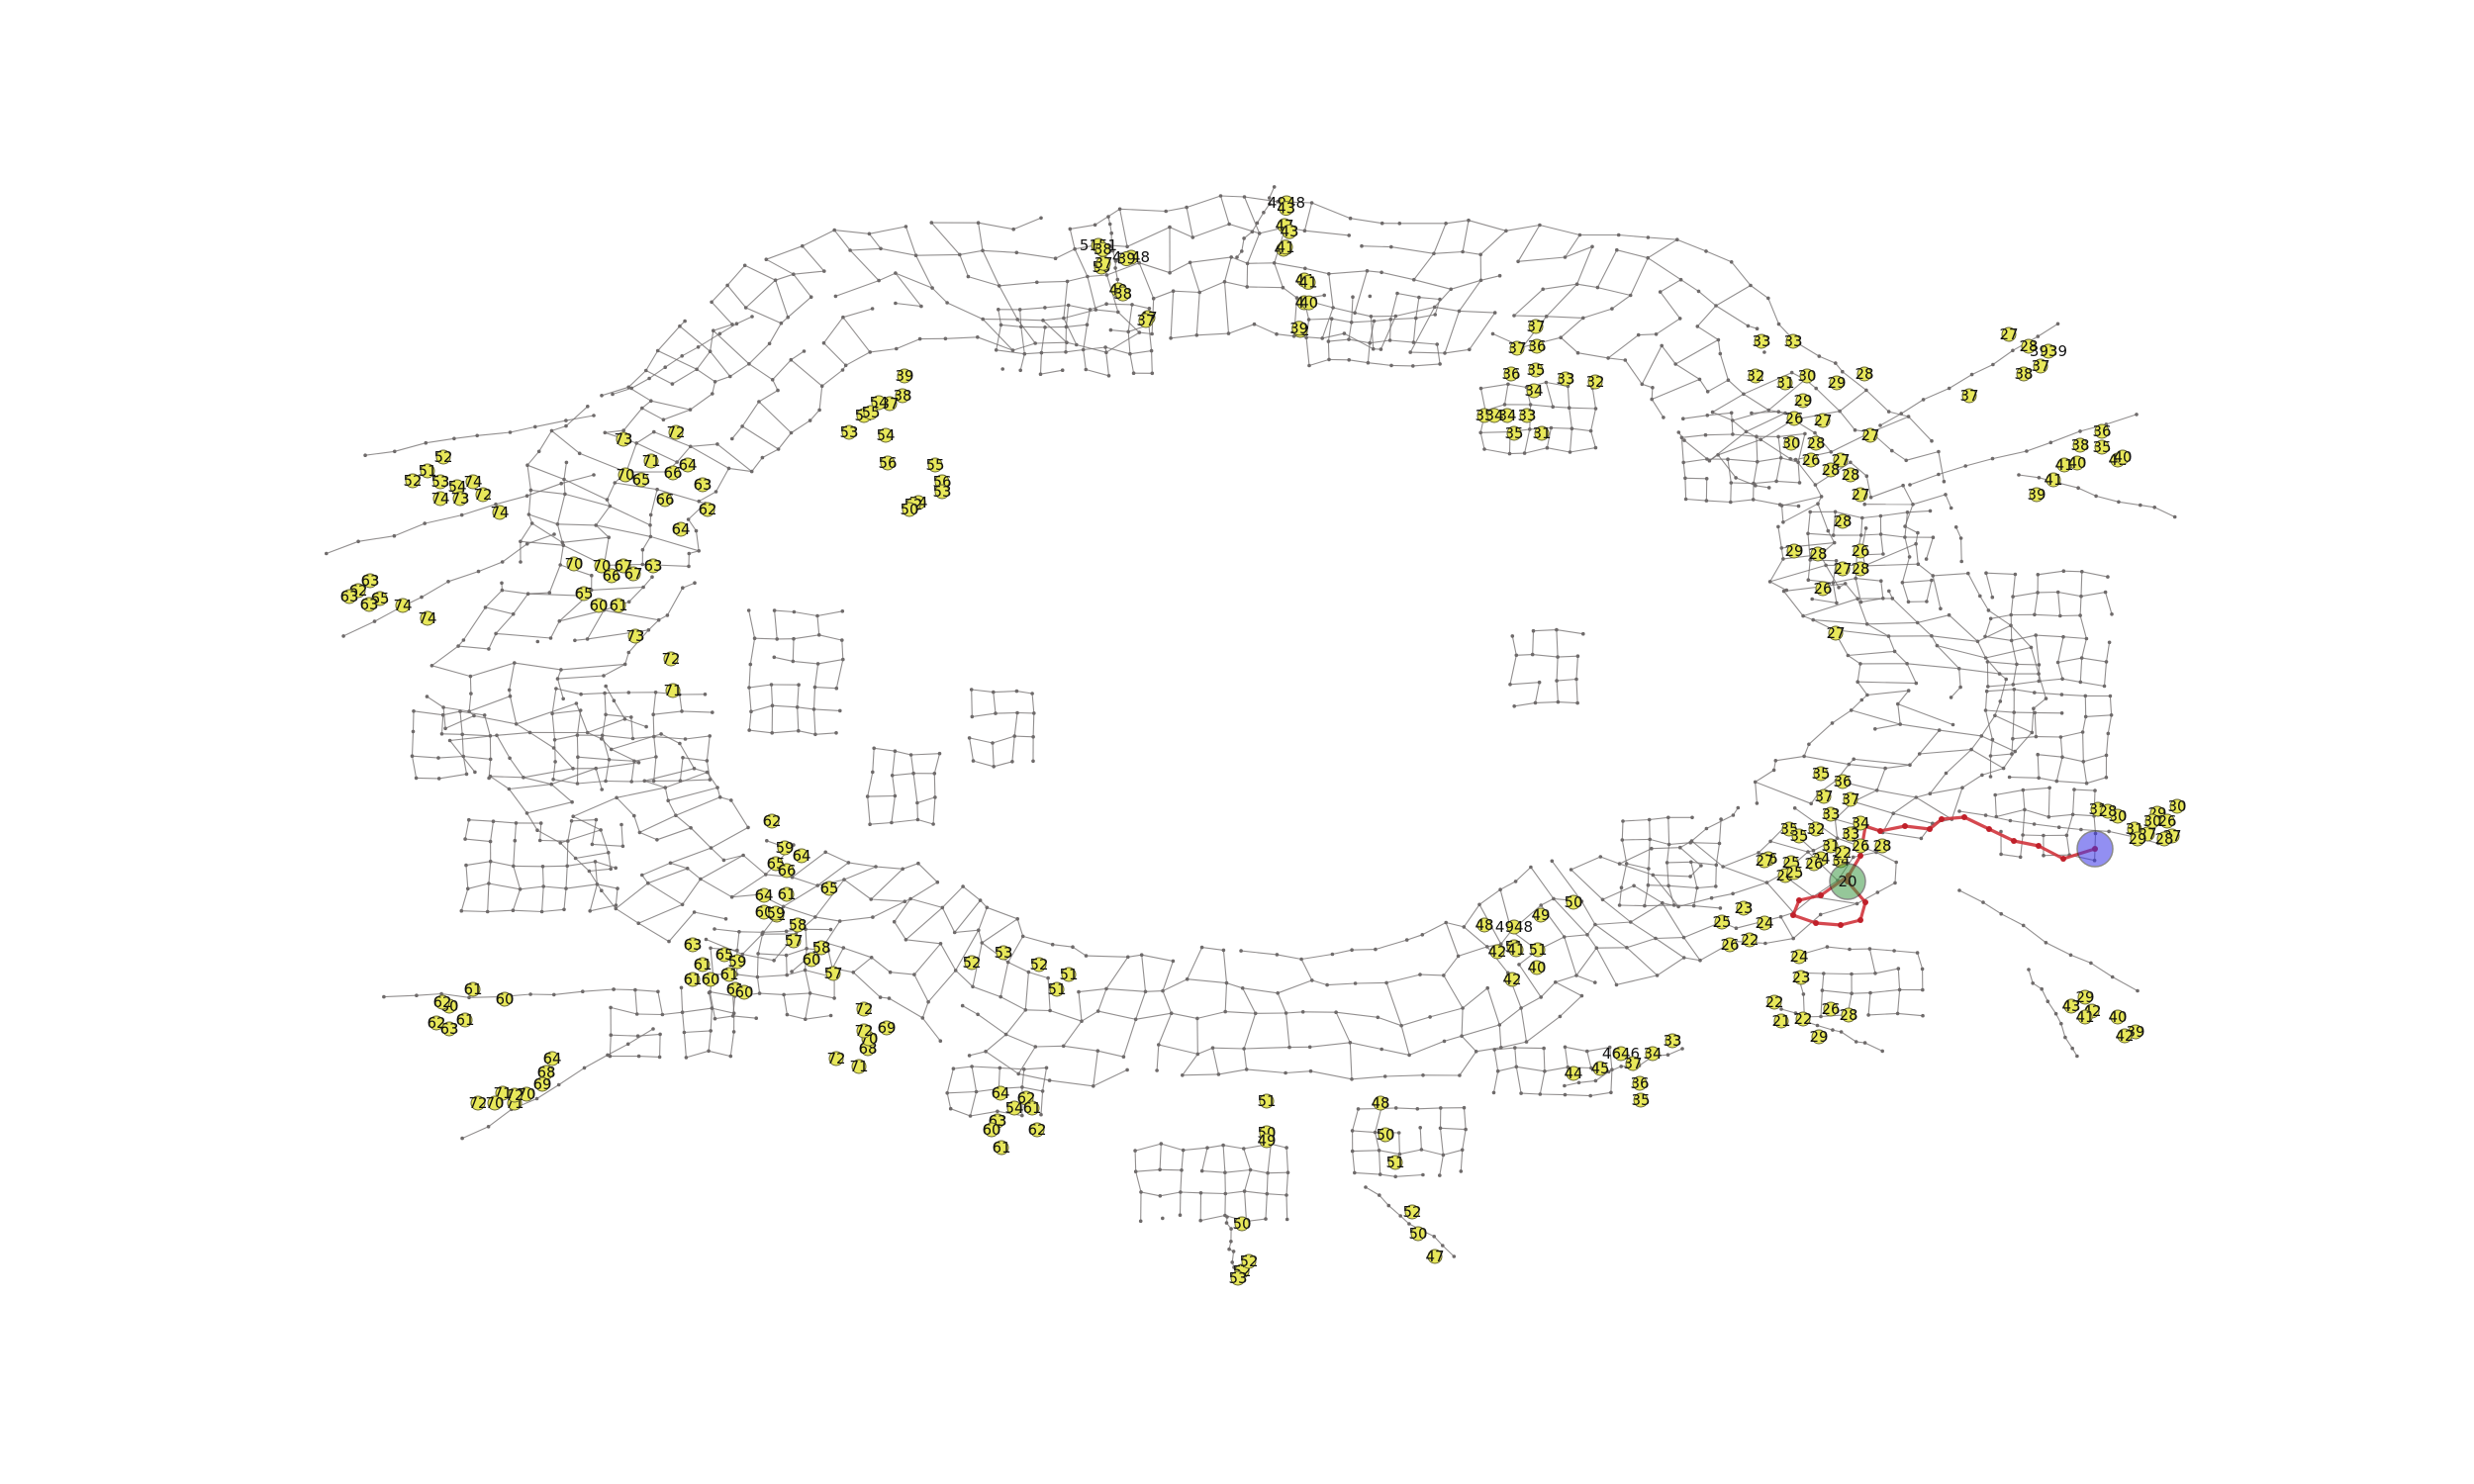 This screenshot has height=1484, width=2474. Describe the element at coordinates (1794, 551) in the screenshot. I see `node-label-text: 29` at that location.